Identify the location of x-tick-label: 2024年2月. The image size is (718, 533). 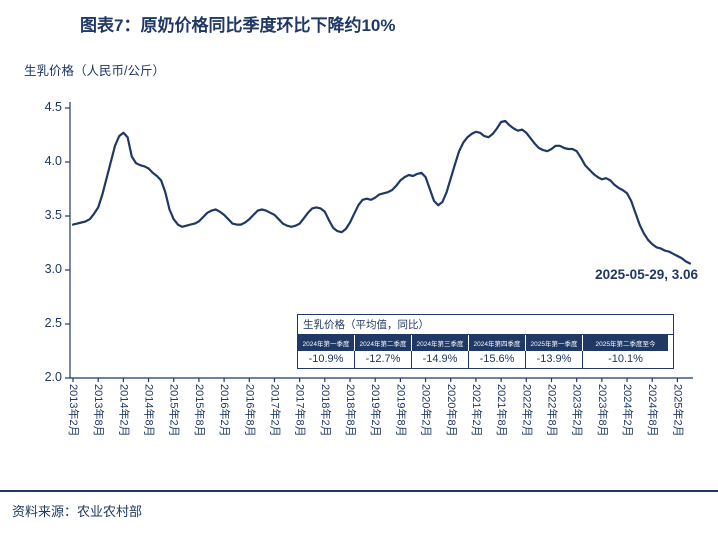
(627, 410).